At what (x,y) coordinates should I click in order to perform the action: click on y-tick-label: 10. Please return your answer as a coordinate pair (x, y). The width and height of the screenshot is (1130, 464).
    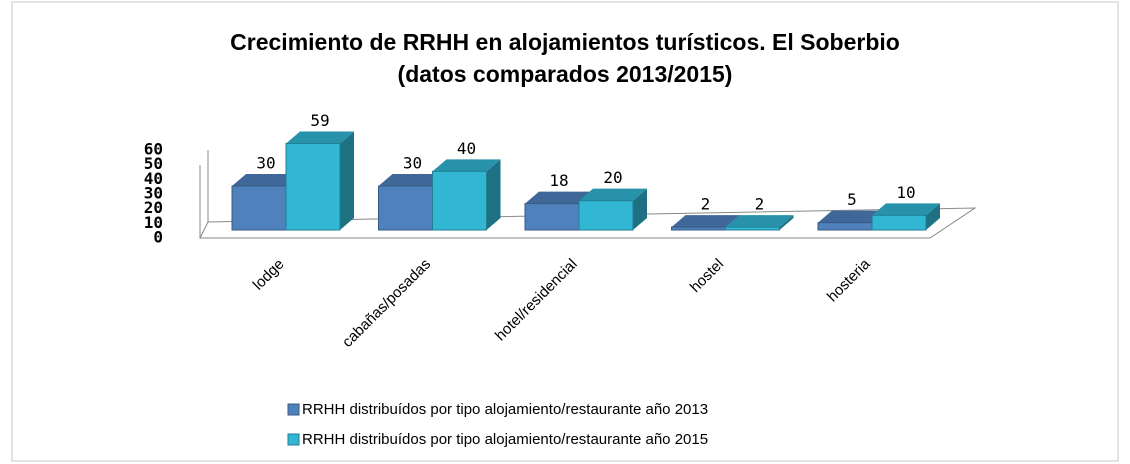
    Looking at the image, I should click on (153, 222).